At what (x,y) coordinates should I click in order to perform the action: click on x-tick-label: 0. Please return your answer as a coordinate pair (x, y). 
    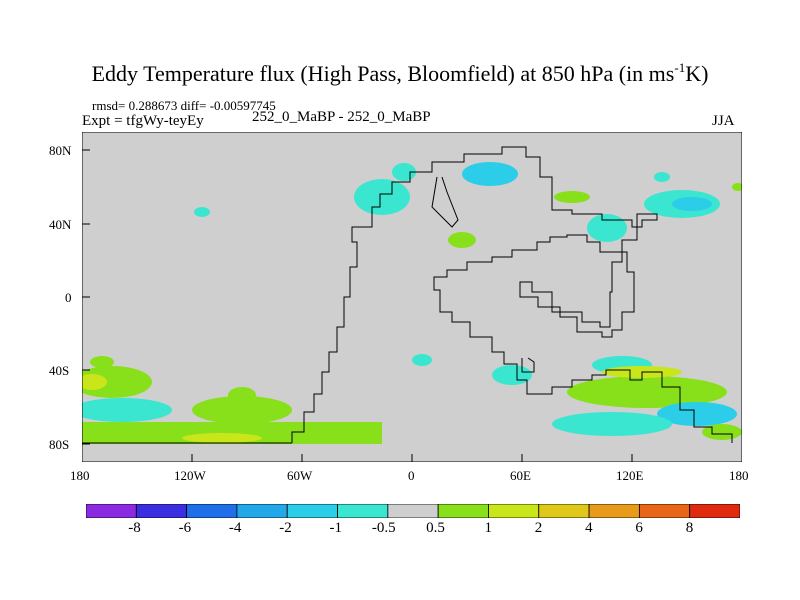
    Looking at the image, I should click on (411, 475).